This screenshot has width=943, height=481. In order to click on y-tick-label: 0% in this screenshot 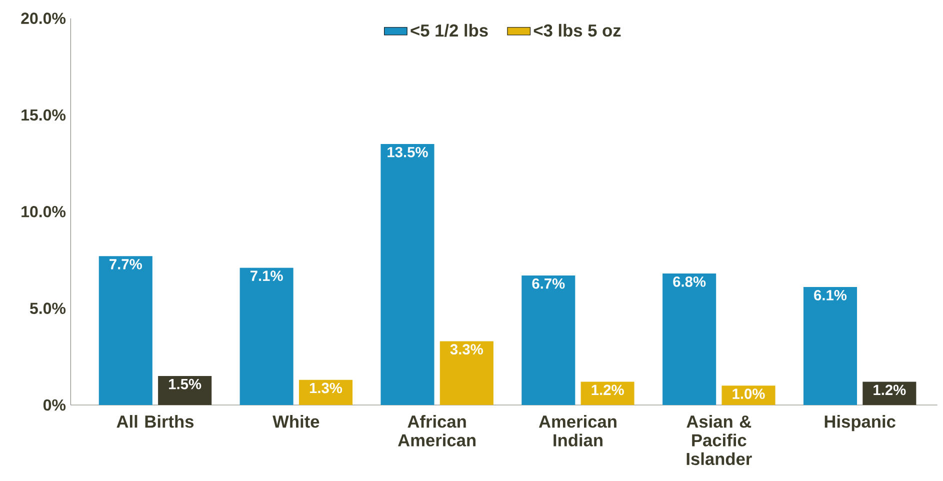, I will do `click(54, 405)`.